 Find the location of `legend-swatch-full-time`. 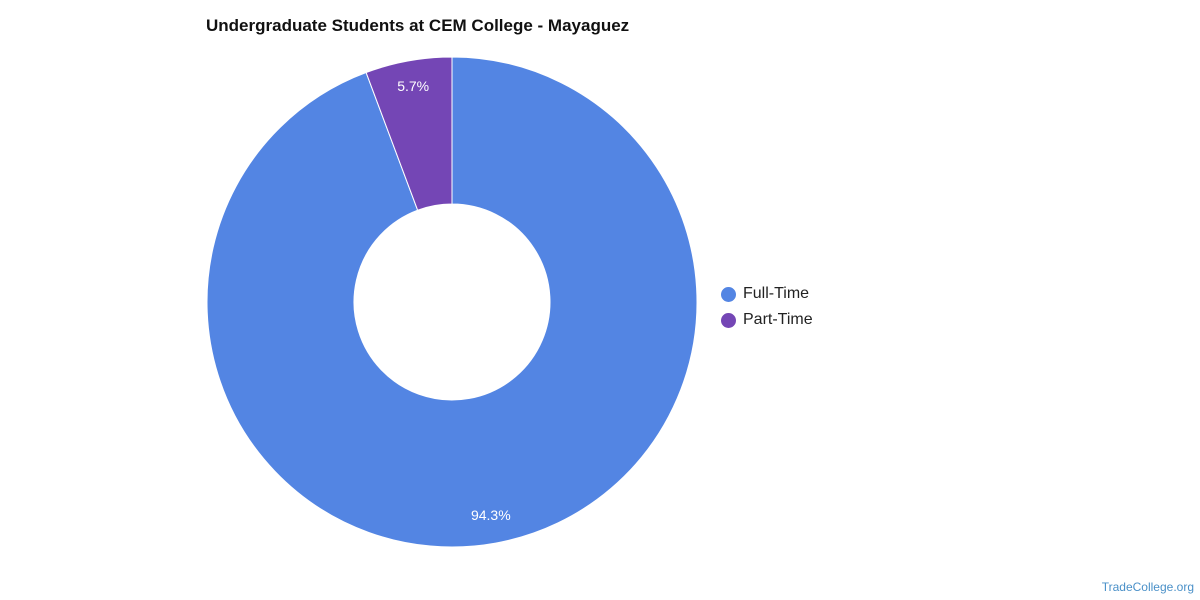

legend-swatch-full-time is located at coordinates (728, 294).